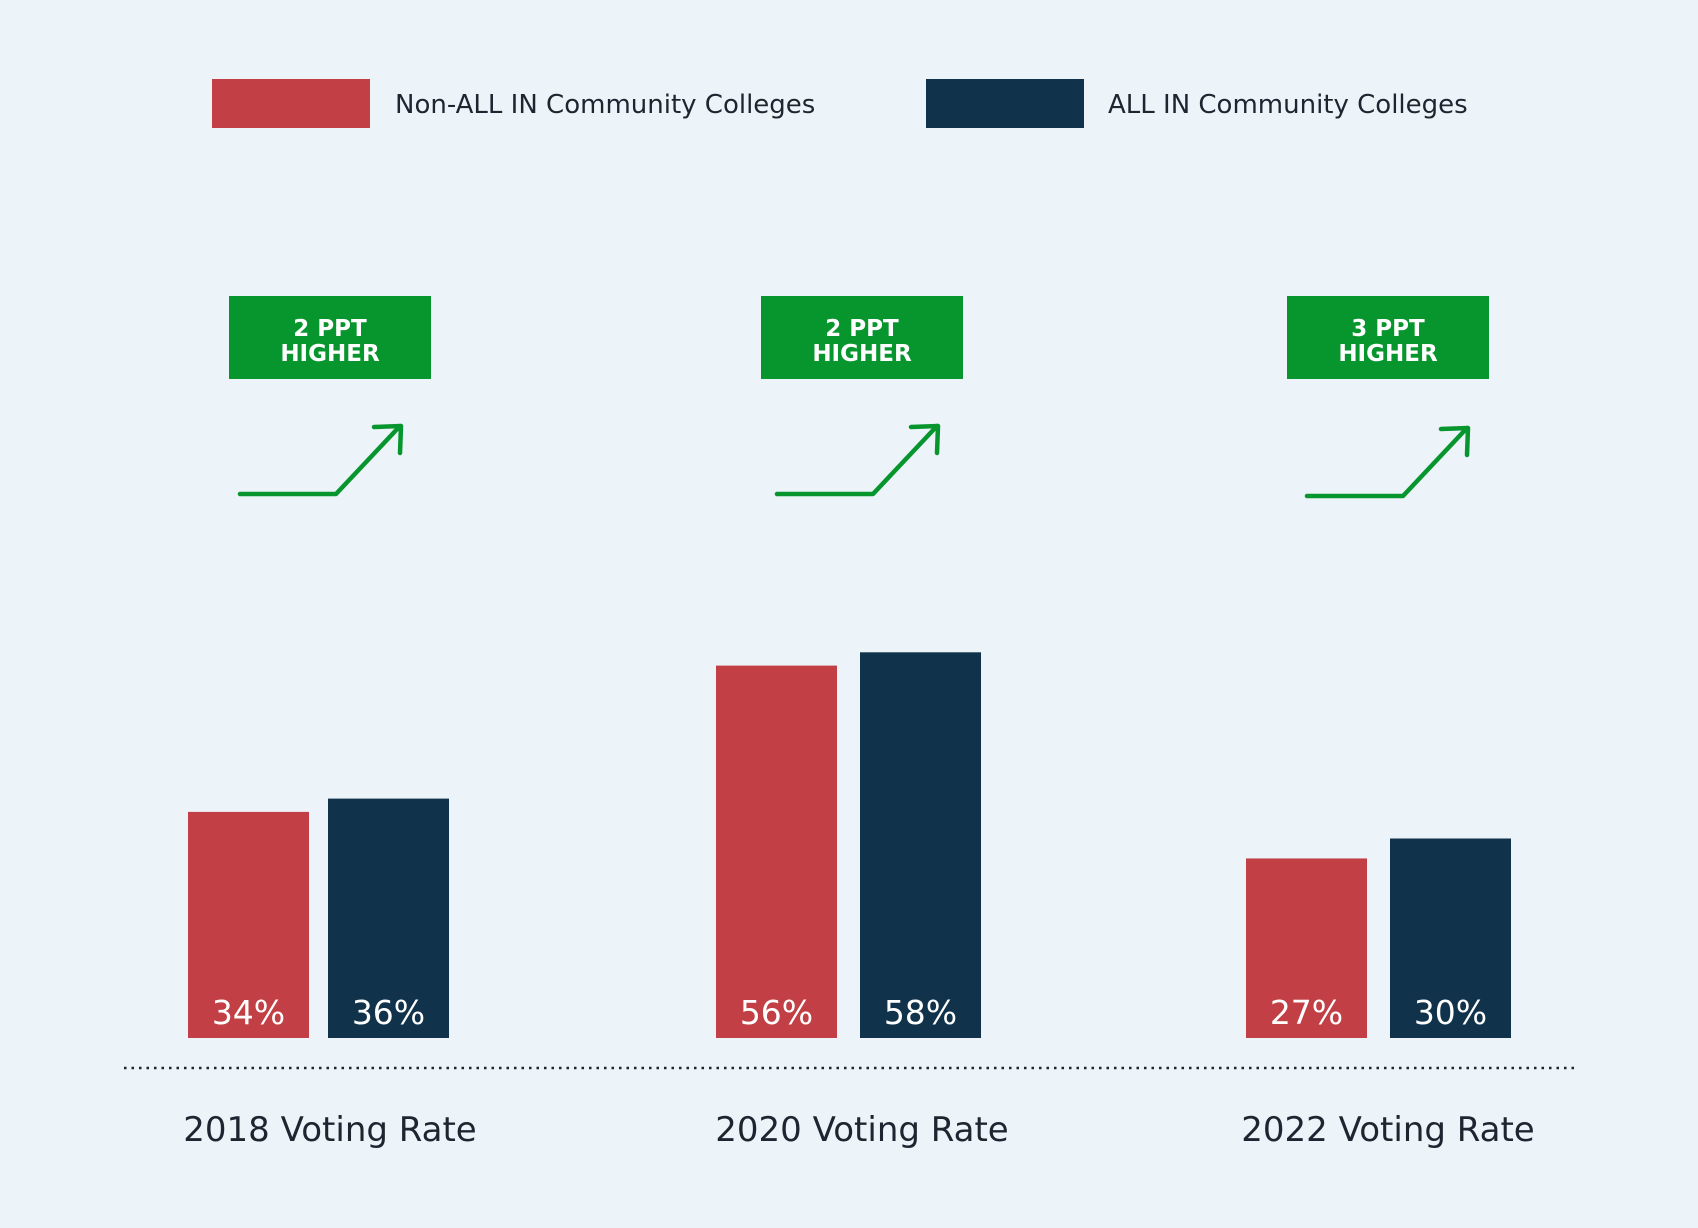  What do you see at coordinates (388, 1012) in the screenshot?
I see `bar-label-1-2: 36%` at bounding box center [388, 1012].